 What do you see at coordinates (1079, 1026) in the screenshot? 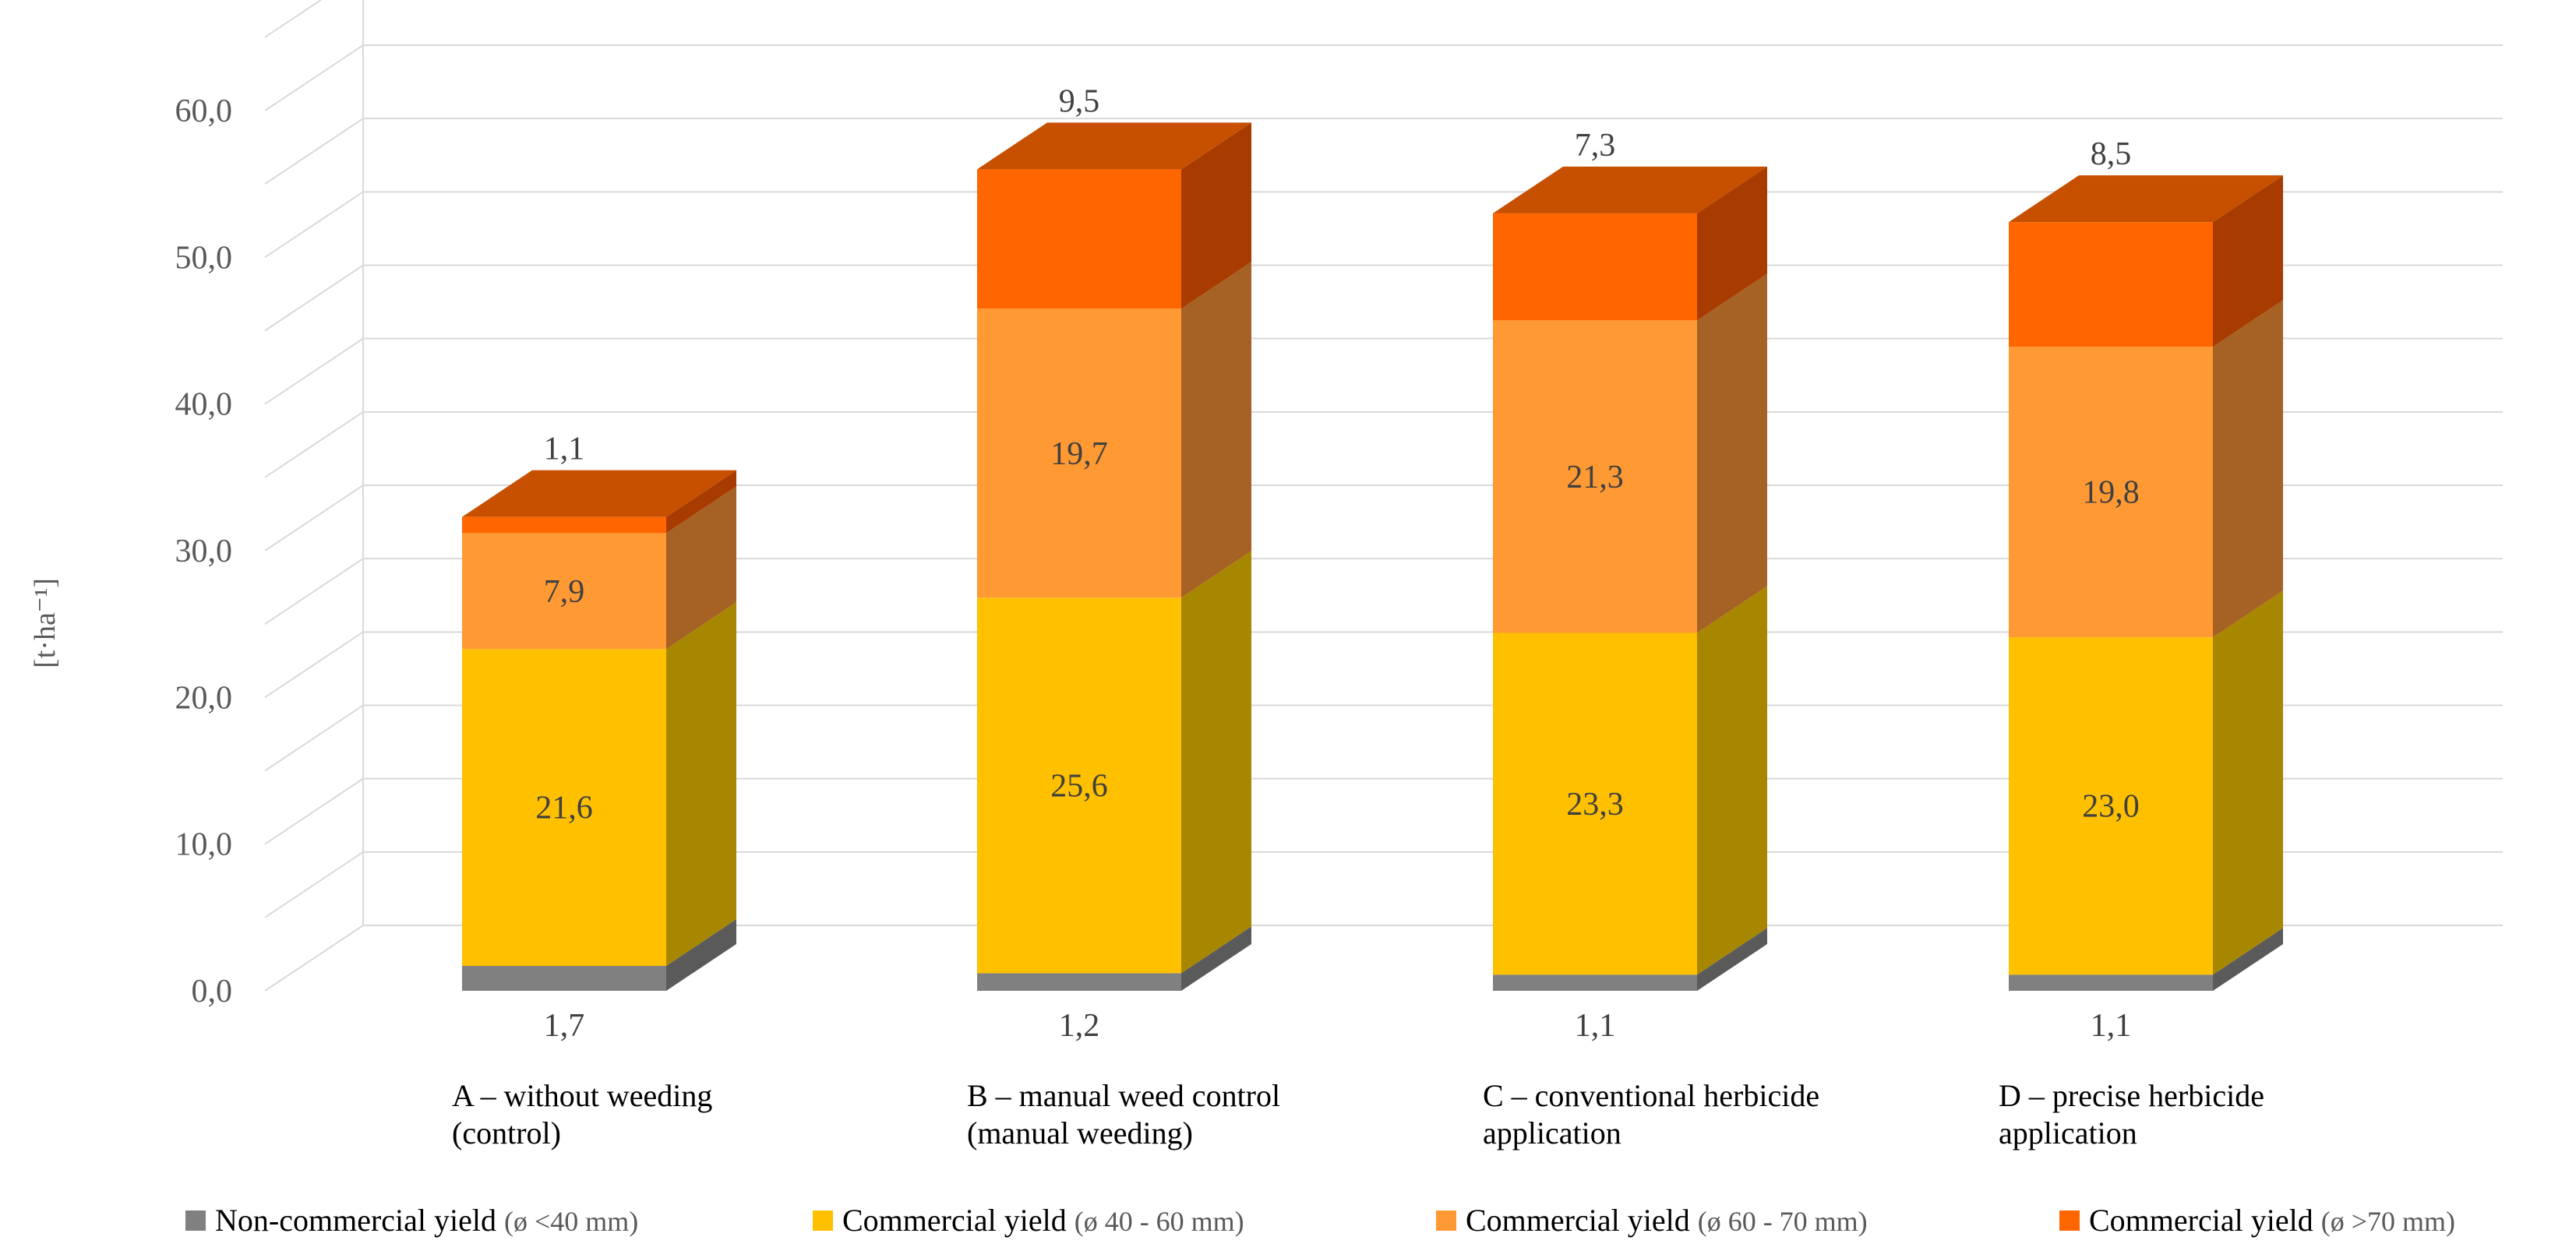
I see `data-label: 1,2` at bounding box center [1079, 1026].